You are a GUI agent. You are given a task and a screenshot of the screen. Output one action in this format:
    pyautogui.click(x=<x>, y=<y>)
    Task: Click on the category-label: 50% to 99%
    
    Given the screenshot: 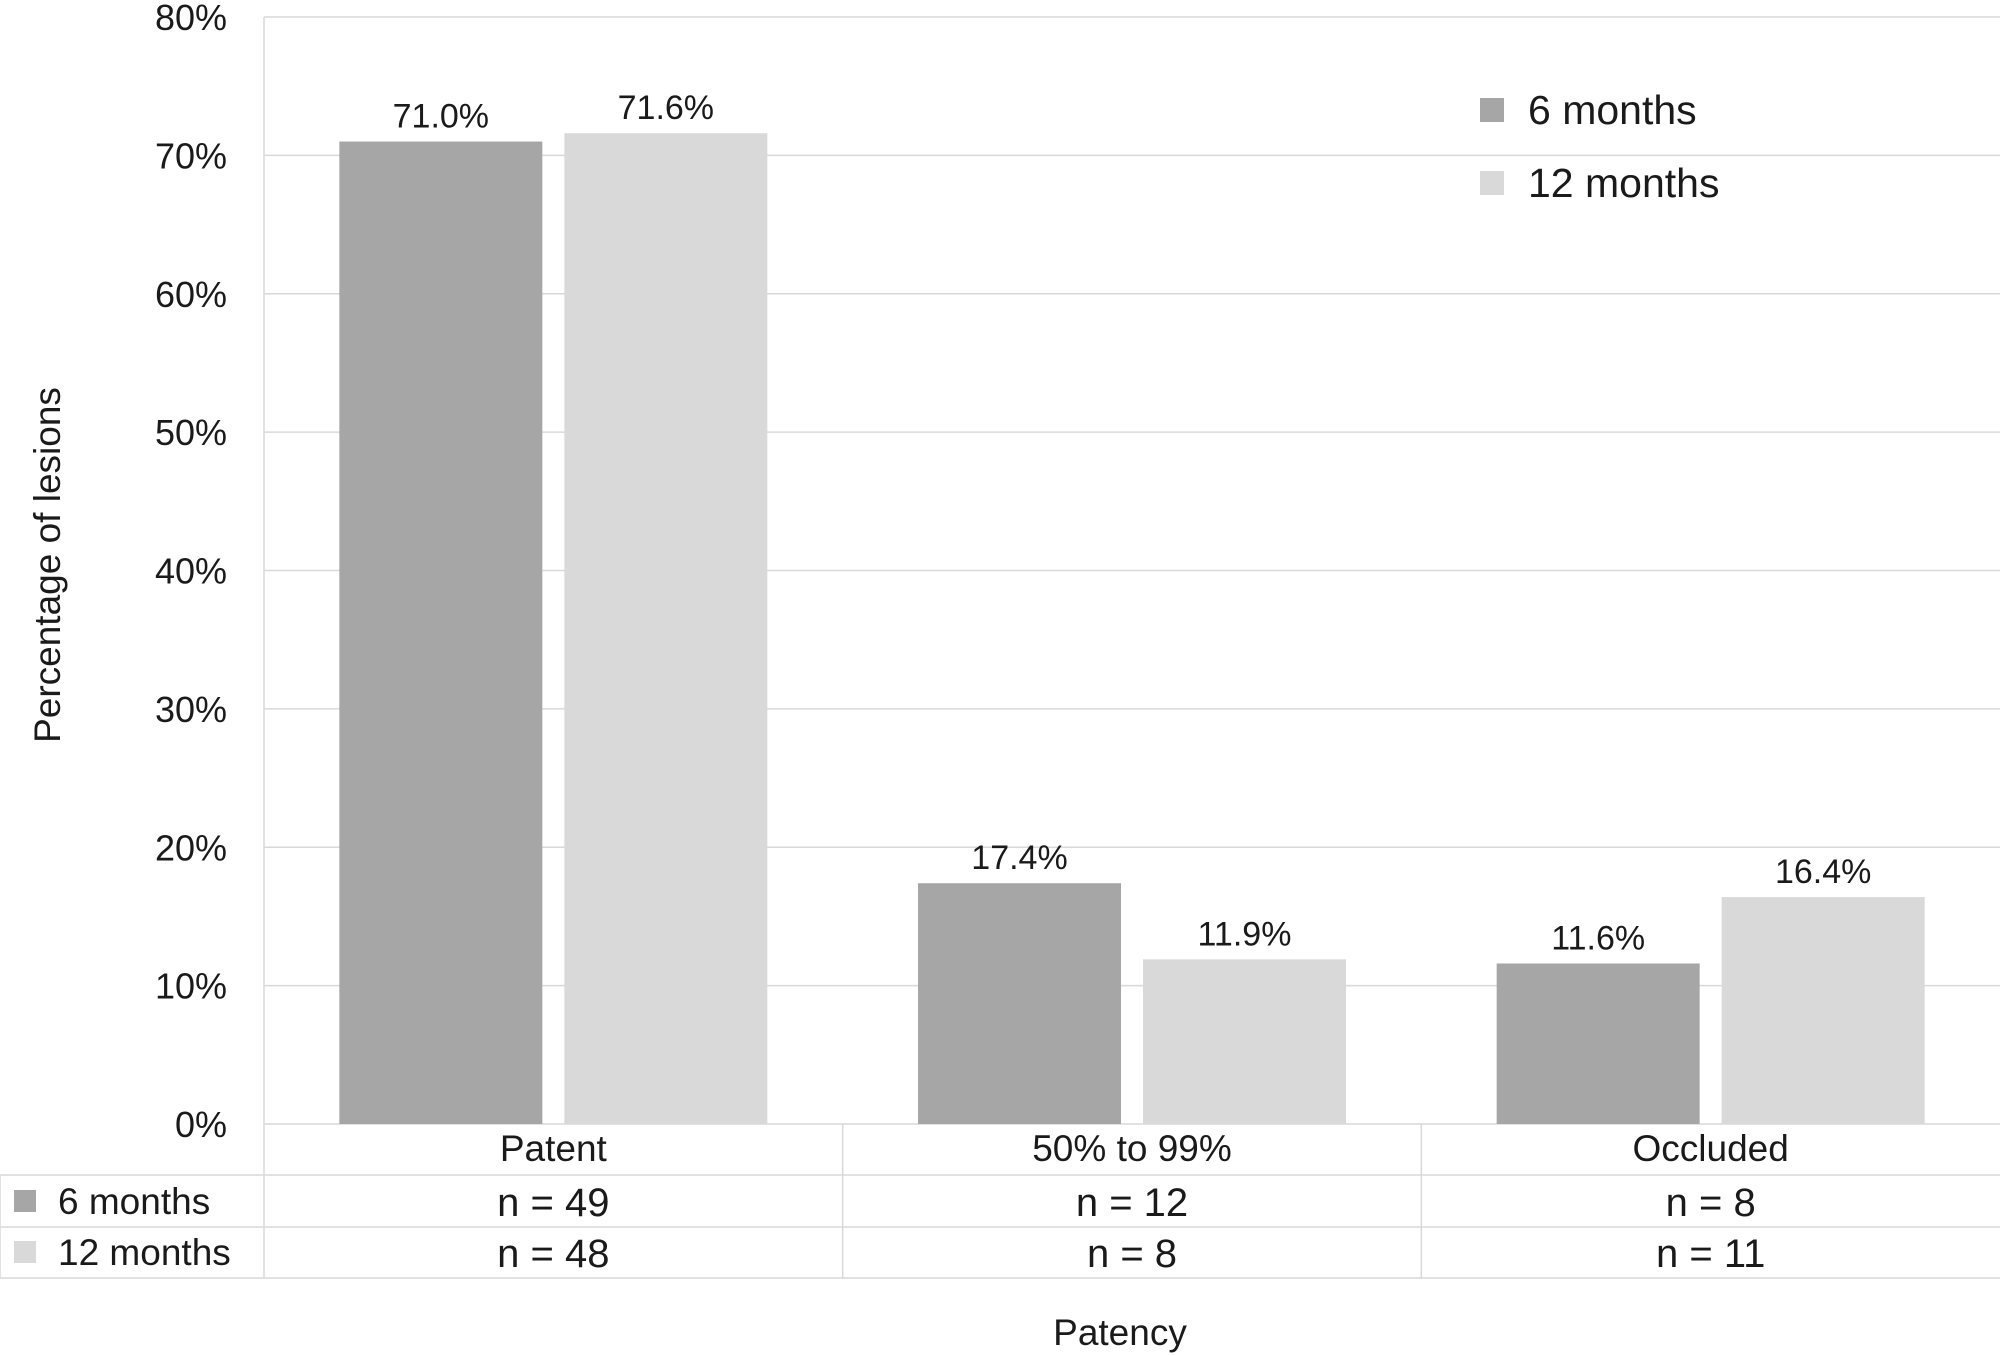 What is the action you would take?
    pyautogui.click(x=1132, y=1148)
    